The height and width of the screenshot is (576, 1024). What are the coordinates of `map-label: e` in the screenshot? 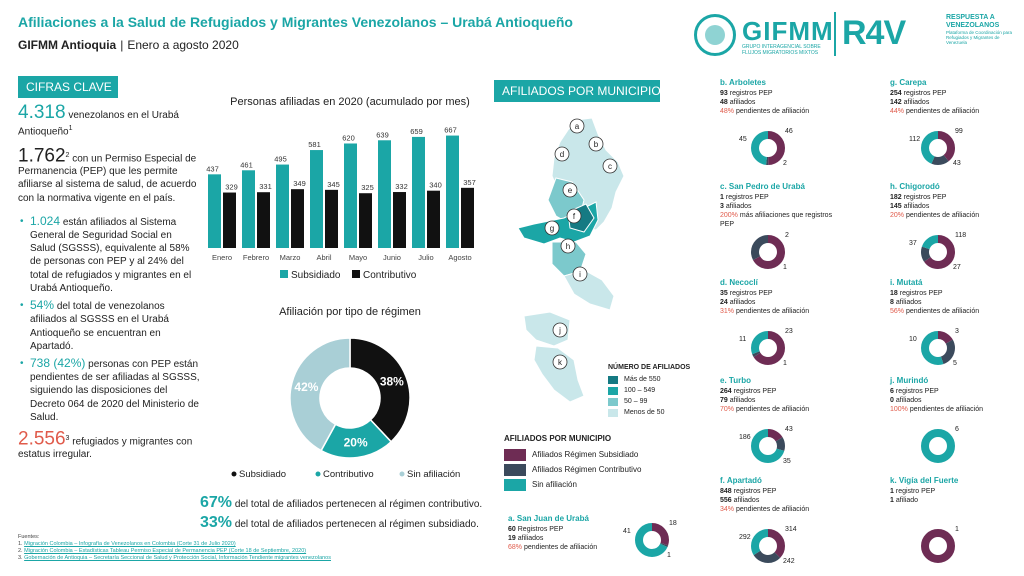 It's located at (570, 190).